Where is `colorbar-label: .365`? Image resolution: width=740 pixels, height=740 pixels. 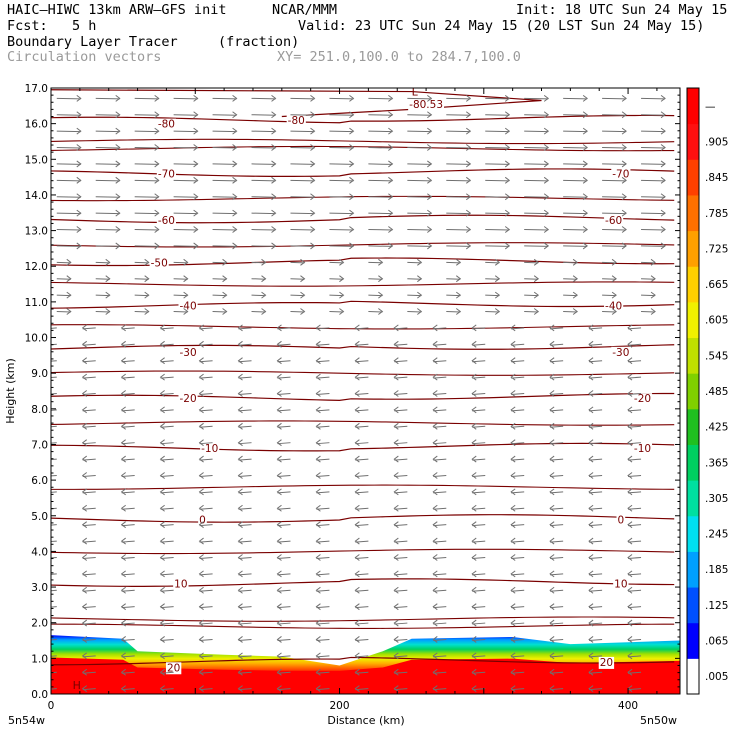 colorbar-label: .365 is located at coordinates (716, 463).